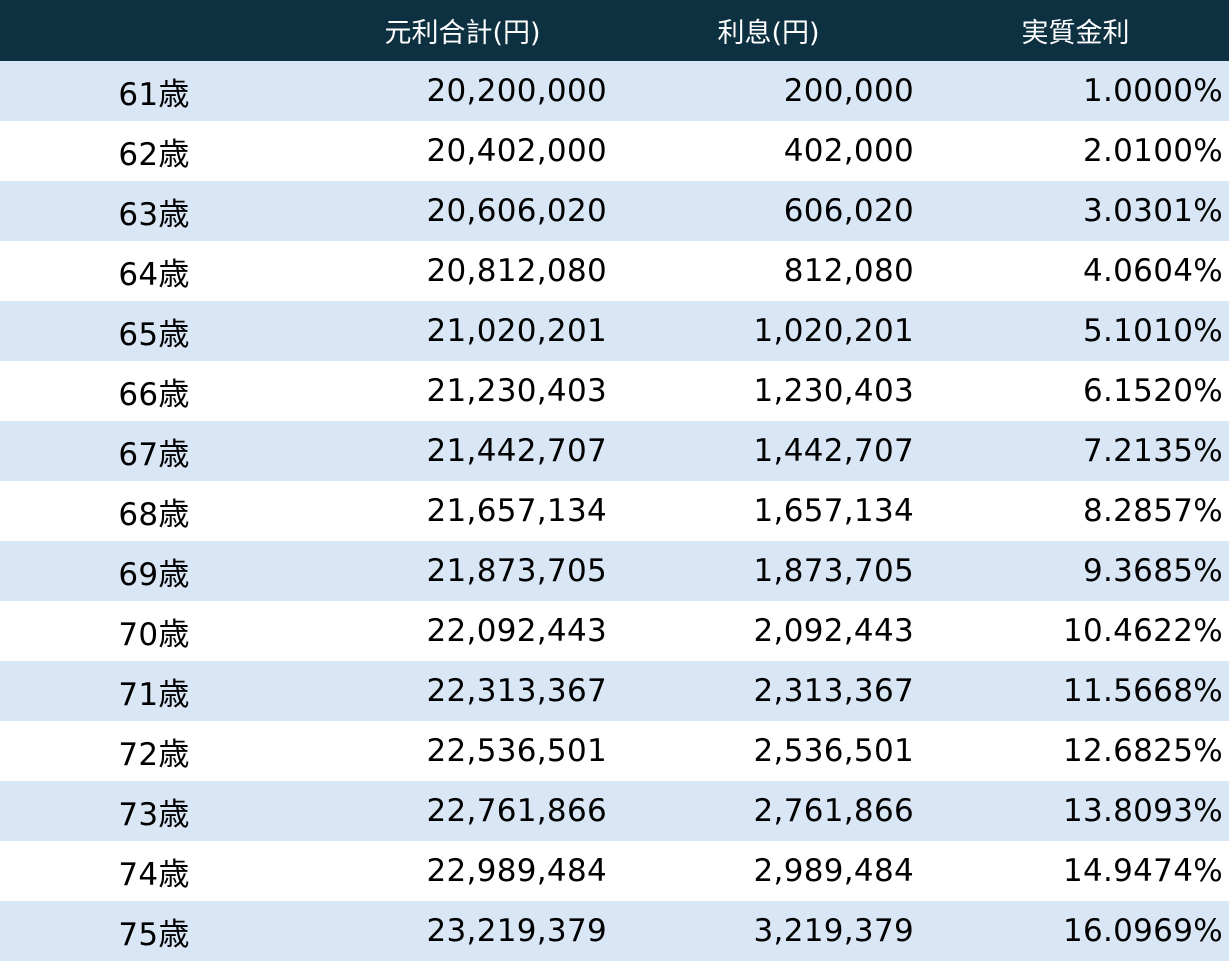 The image size is (1229, 961). I want to click on table-row: 68歳 21,657,134 1,657,134 8.2857%, so click(614, 511).